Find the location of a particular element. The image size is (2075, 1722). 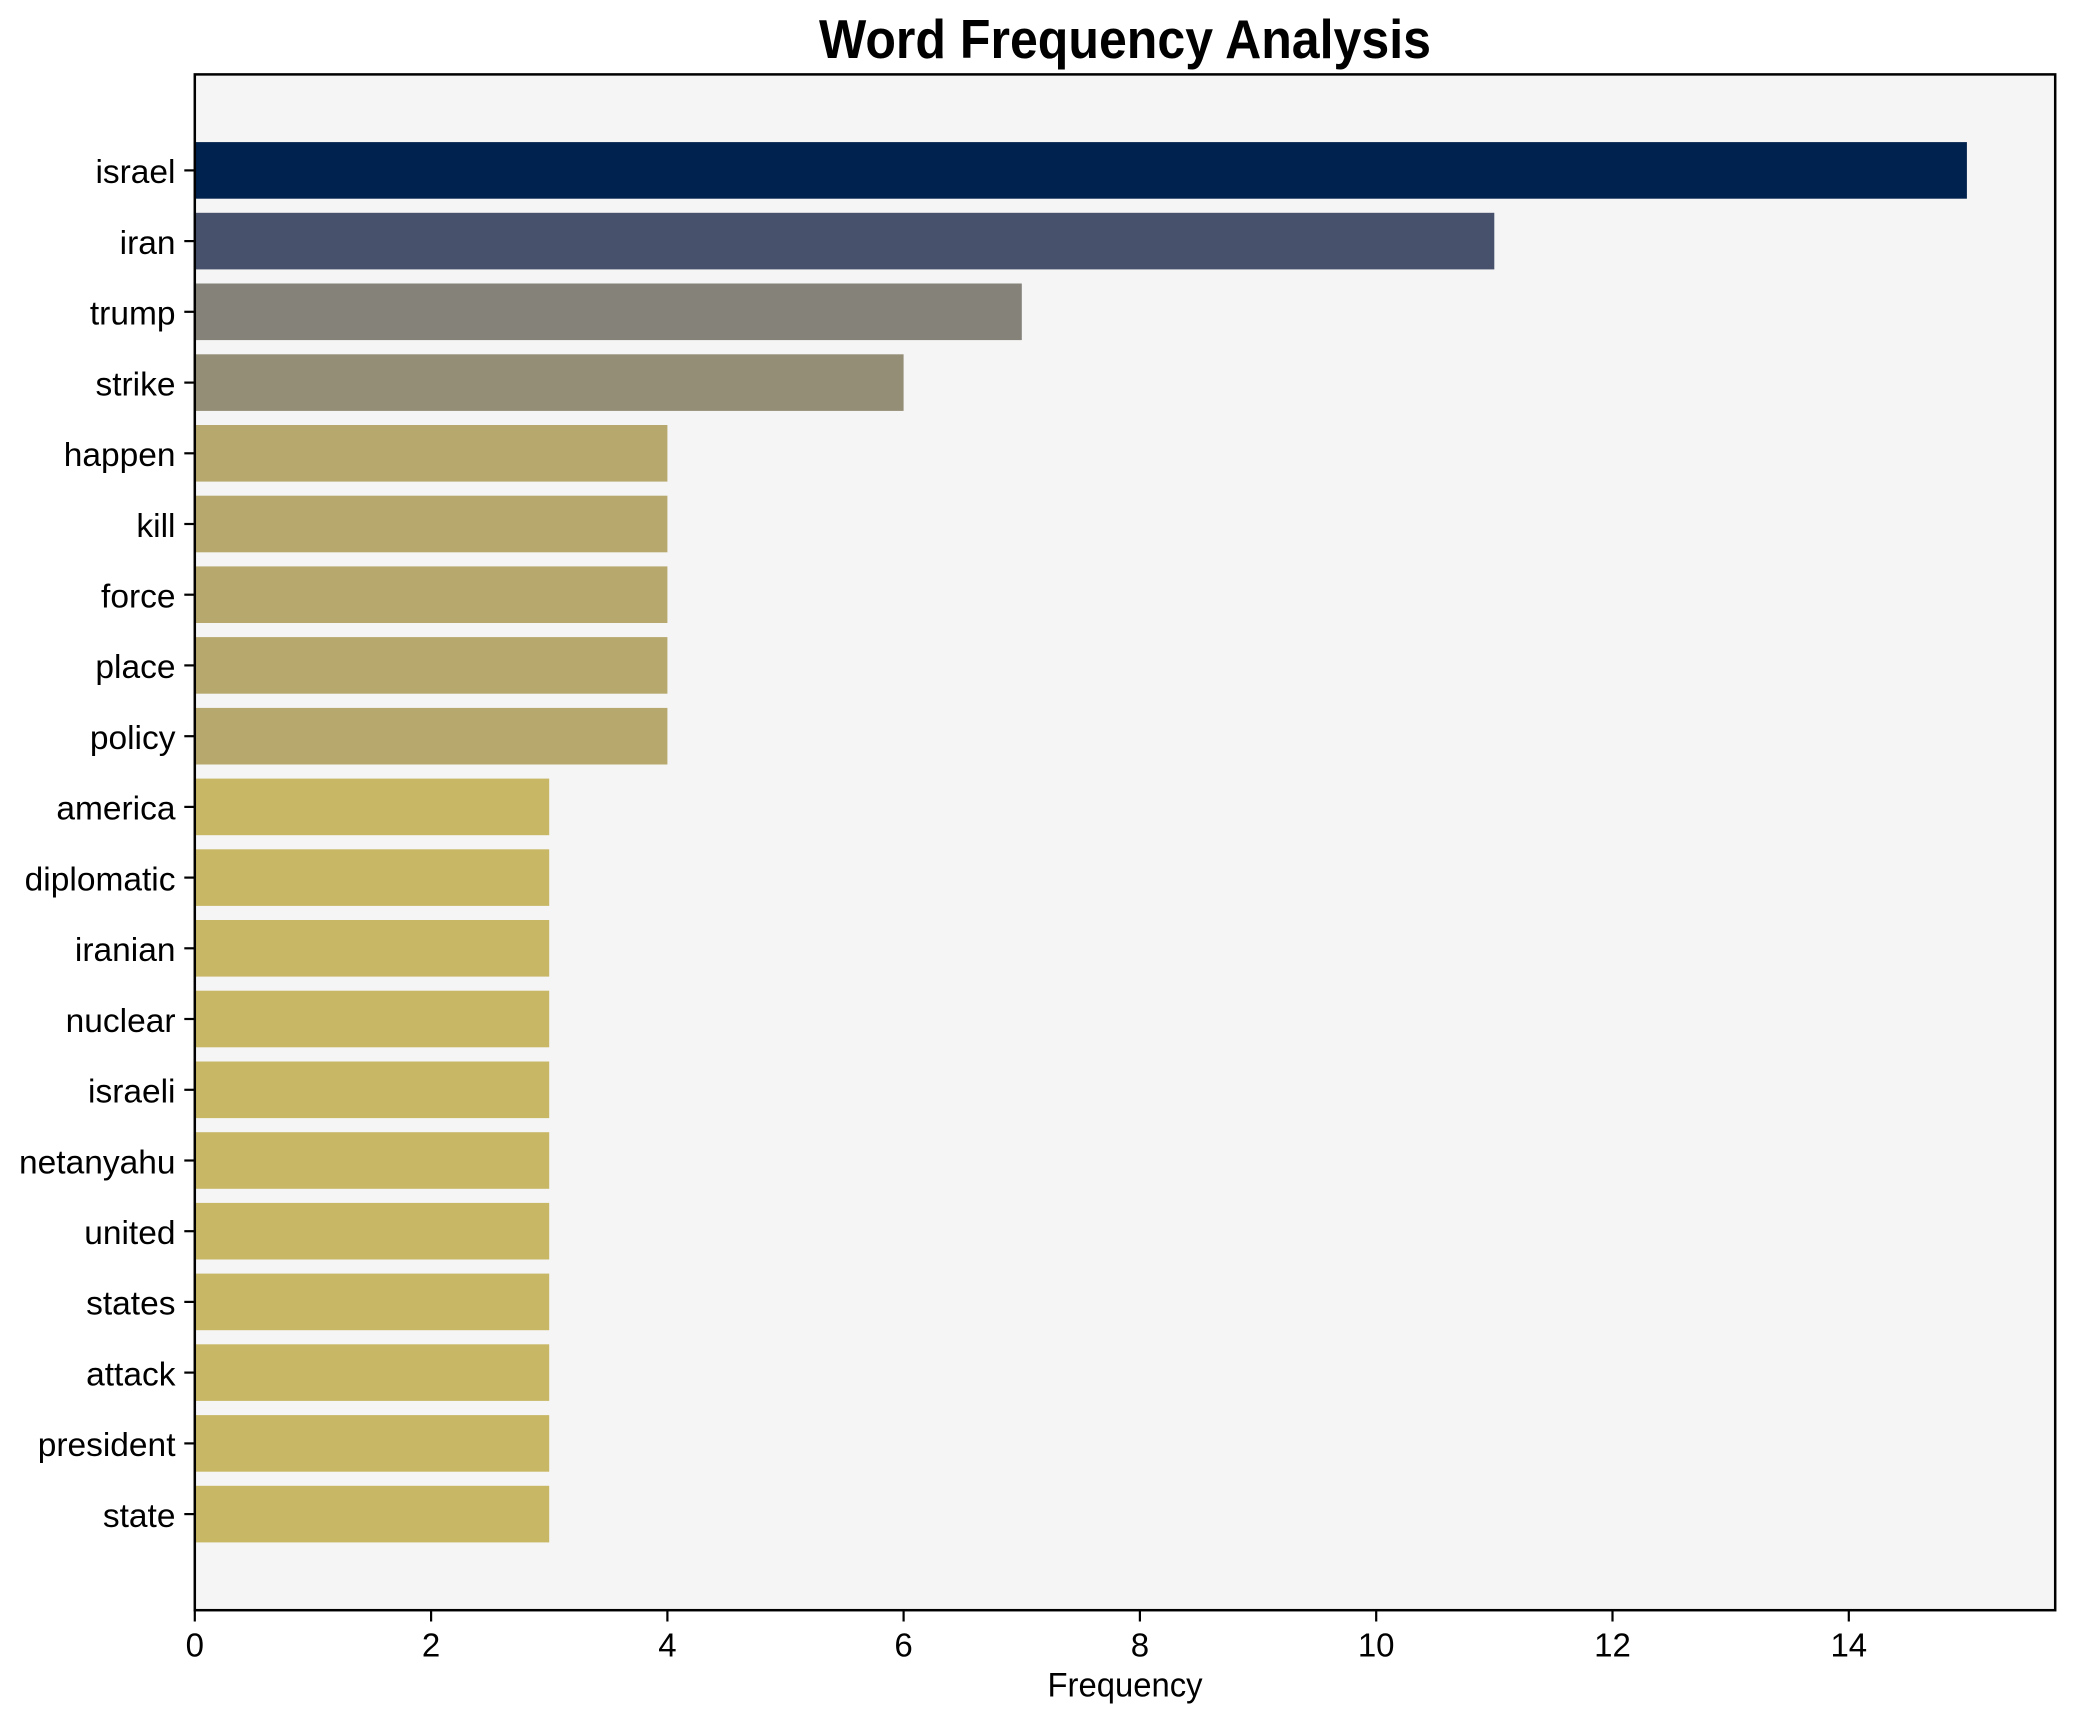

svg-text: netanyahu is located at coordinates (97, 1162).